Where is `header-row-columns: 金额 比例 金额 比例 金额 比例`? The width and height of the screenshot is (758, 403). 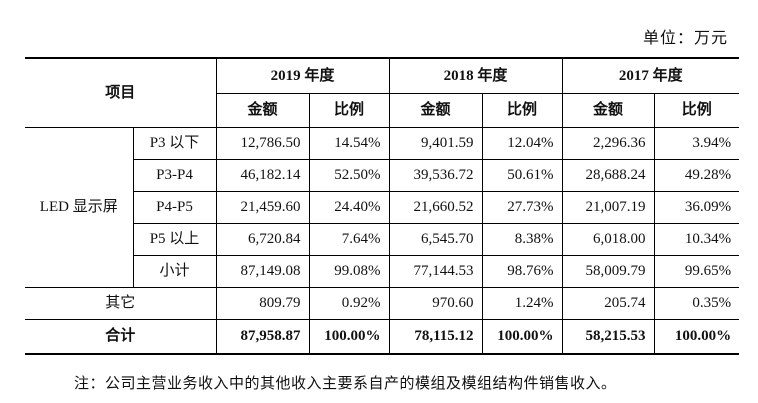 header-row-columns: 金额 比例 金额 比例 金额 比例 is located at coordinates (382, 110).